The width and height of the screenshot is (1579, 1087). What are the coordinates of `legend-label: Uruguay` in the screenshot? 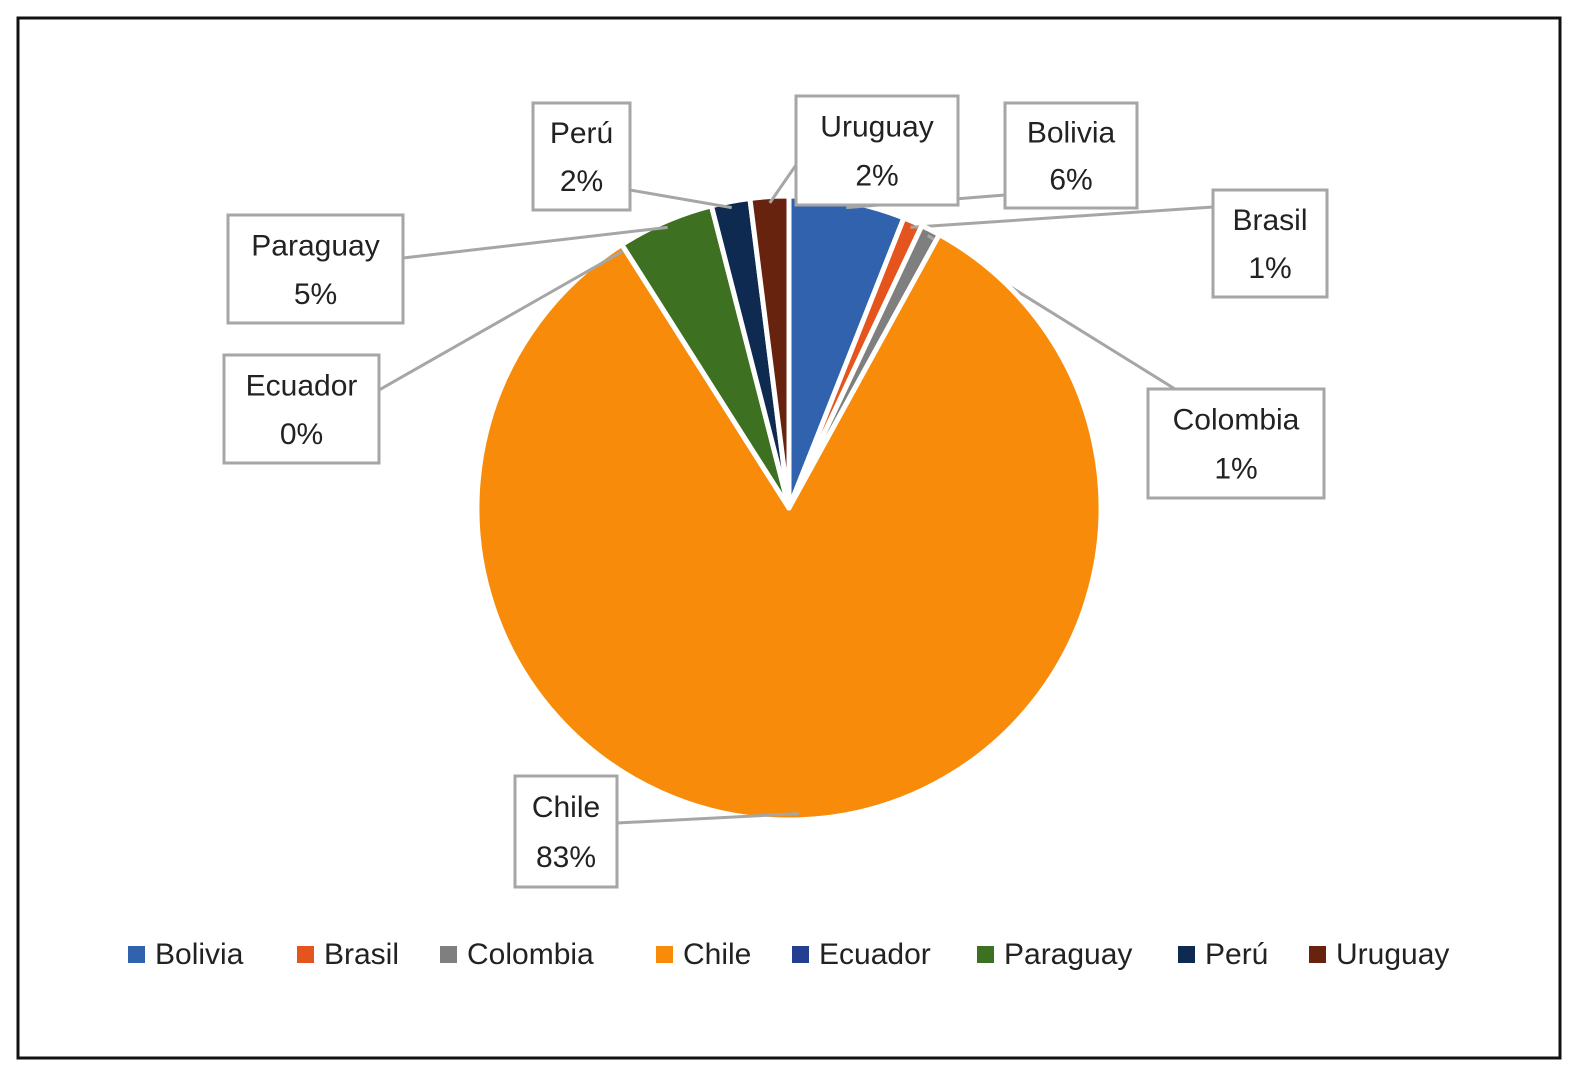 It's located at (1392, 954).